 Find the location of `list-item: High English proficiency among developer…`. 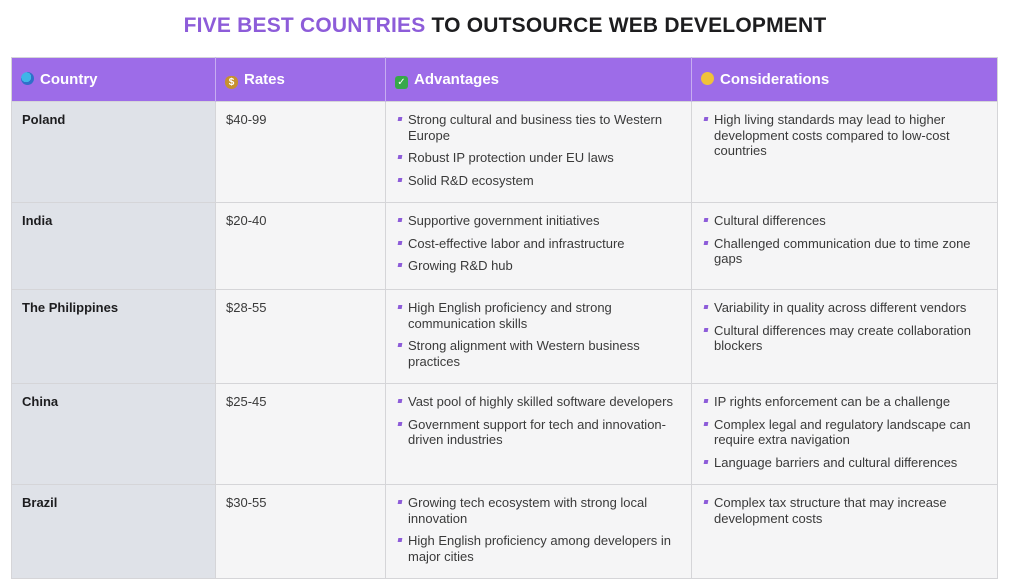

list-item: High English proficiency among developer… is located at coordinates (538, 548).